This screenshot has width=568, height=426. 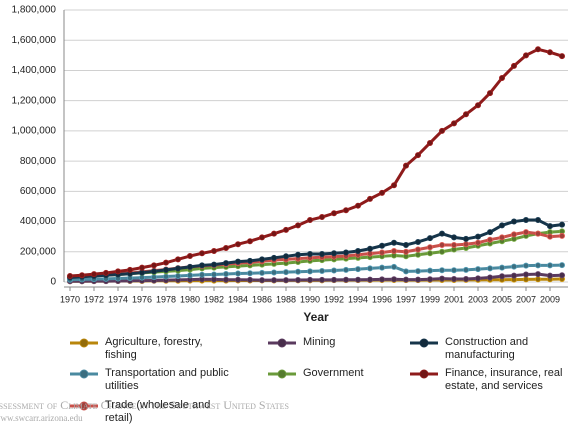 What do you see at coordinates (550, 299) in the screenshot?
I see `x-tick-label: 2009` at bounding box center [550, 299].